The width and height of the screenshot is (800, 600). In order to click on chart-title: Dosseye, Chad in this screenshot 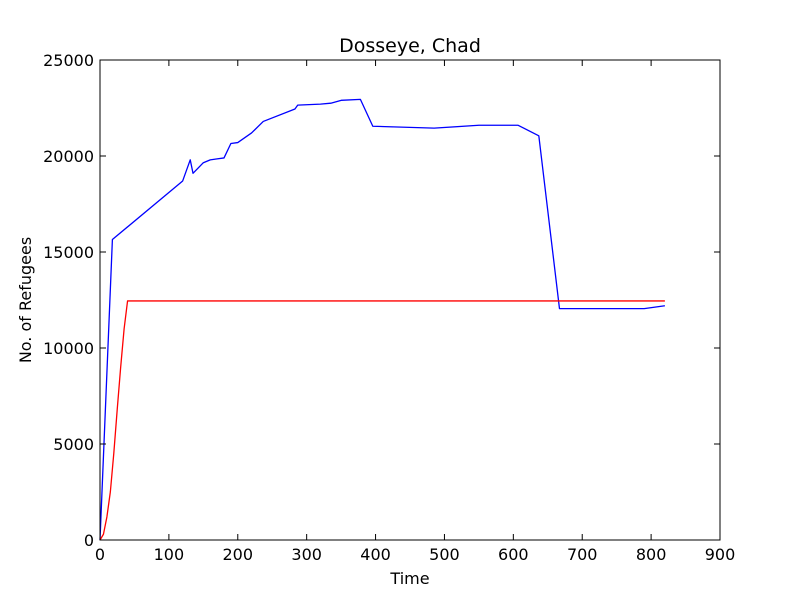, I will do `click(410, 46)`.